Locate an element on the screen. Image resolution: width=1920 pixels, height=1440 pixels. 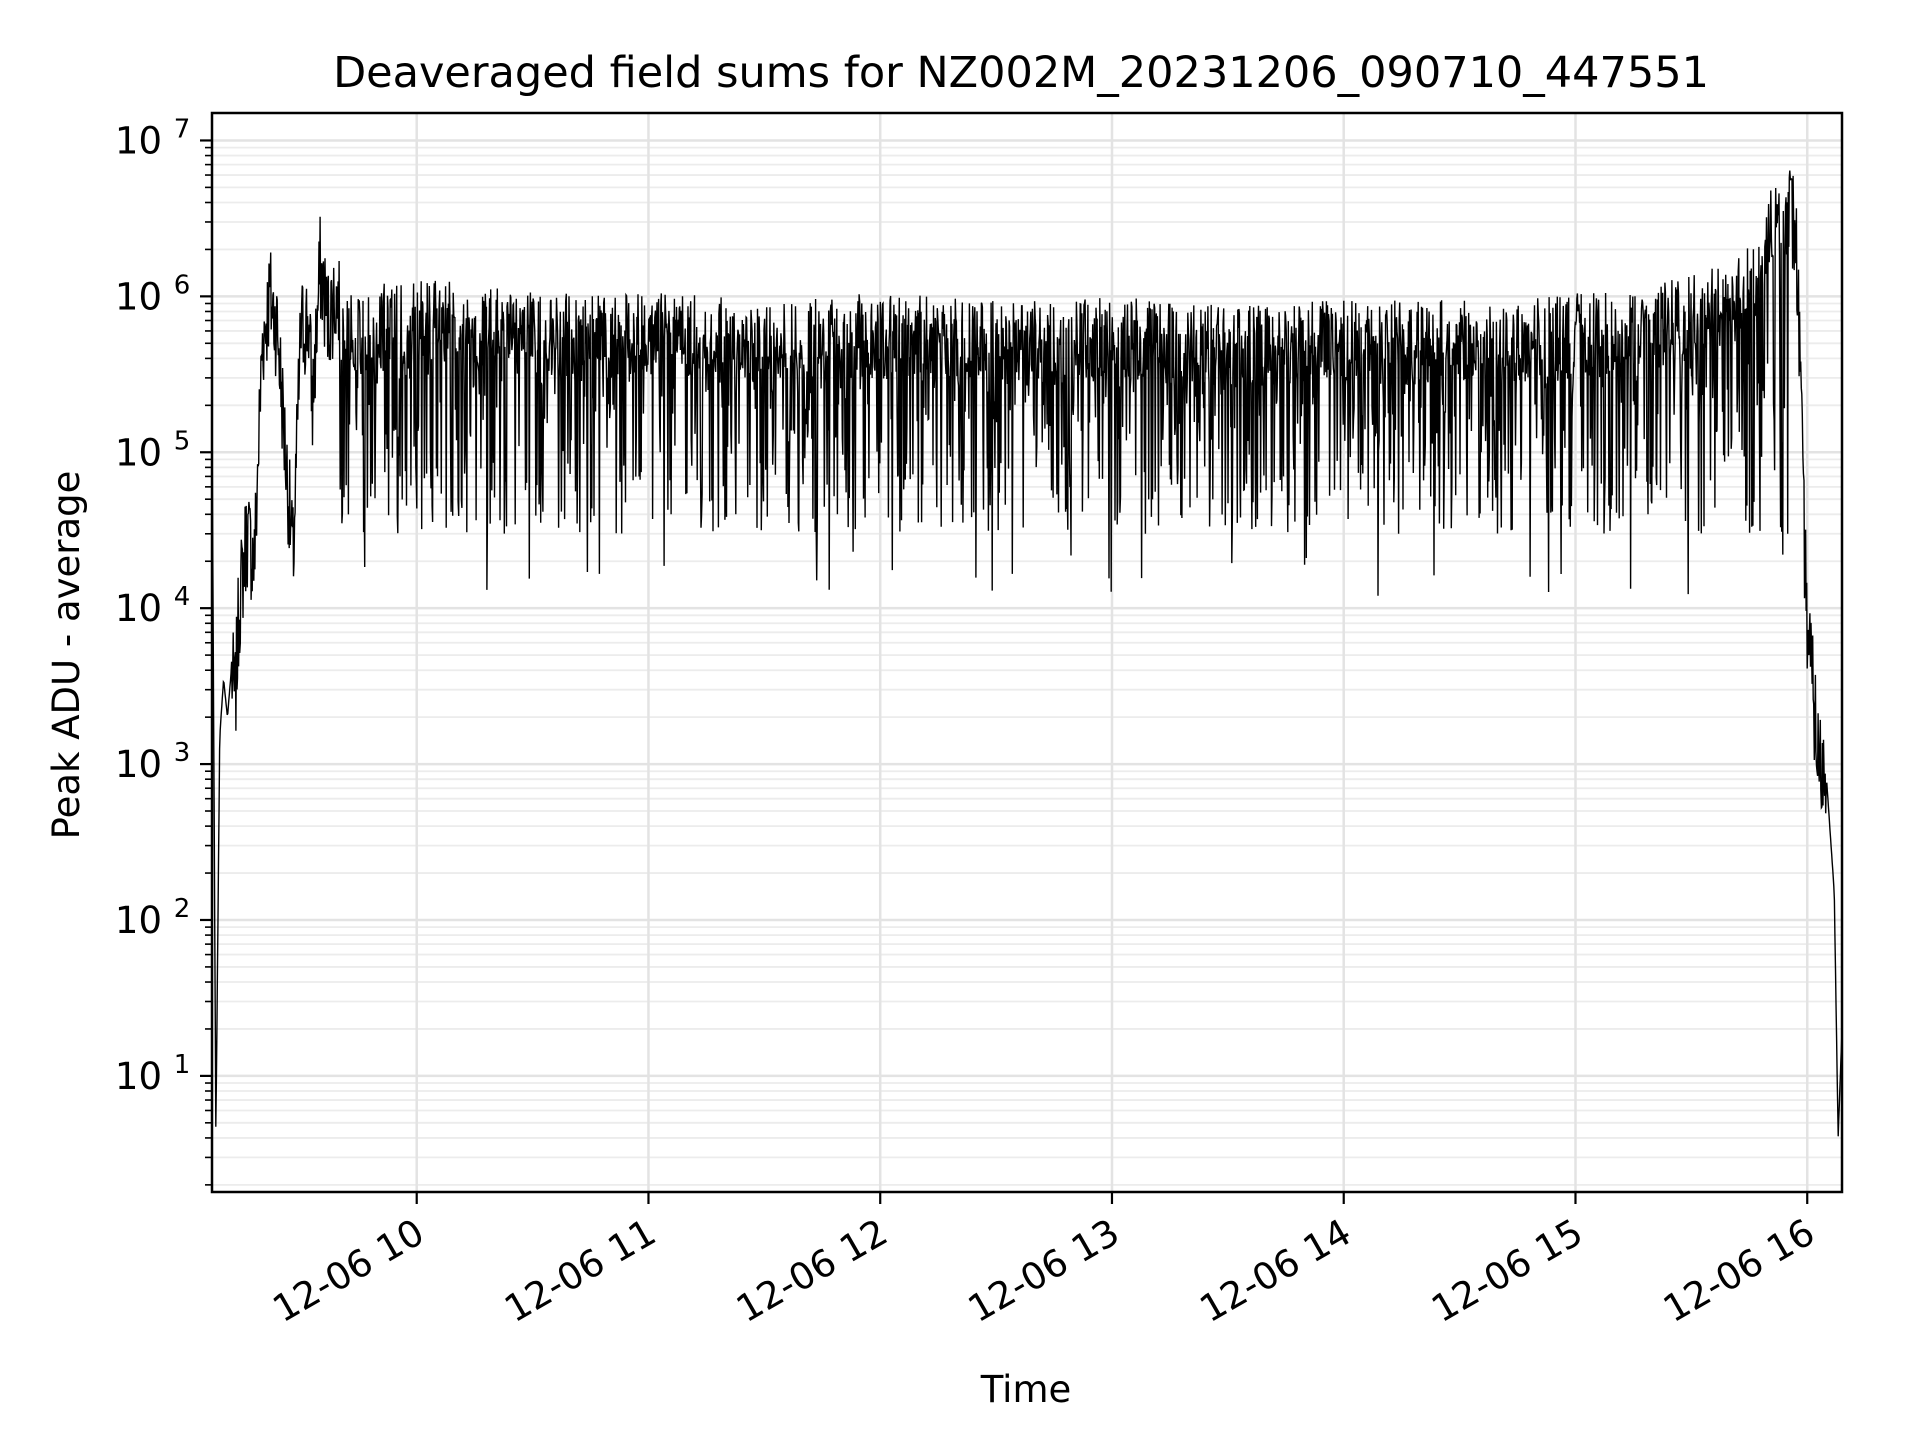
y-tick-exponent: 4 is located at coordinates (182, 597).